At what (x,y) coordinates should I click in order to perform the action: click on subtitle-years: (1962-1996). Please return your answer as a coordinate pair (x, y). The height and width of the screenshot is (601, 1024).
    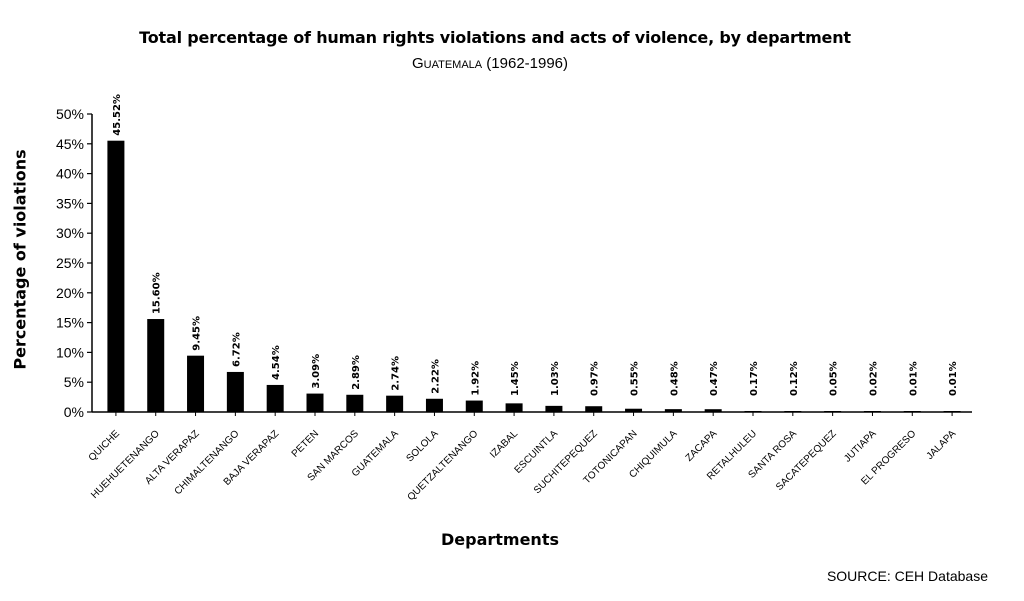
    Looking at the image, I should click on (527, 63).